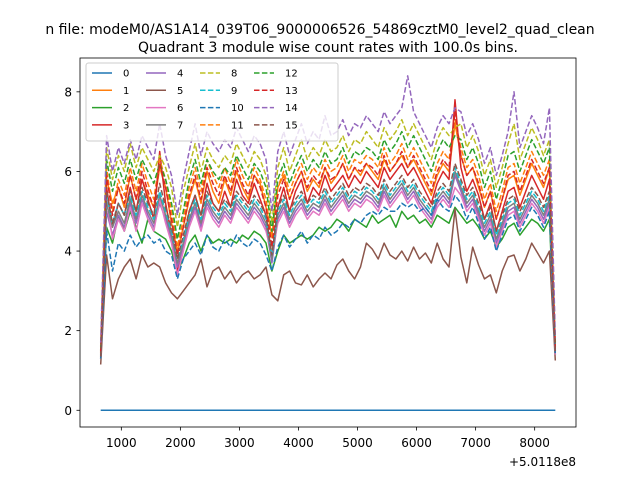 The height and width of the screenshot is (480, 640). Describe the element at coordinates (291, 108) in the screenshot. I see `legend-label-14: 14` at that location.